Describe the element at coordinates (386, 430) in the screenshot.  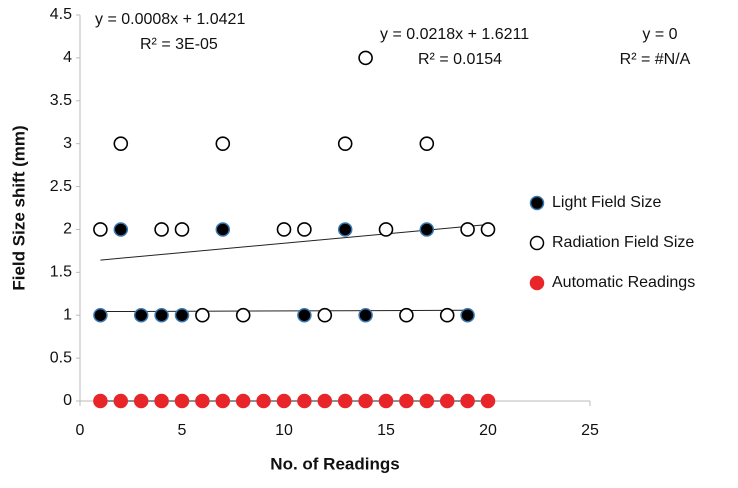
I see `x-tick-label: 15` at that location.